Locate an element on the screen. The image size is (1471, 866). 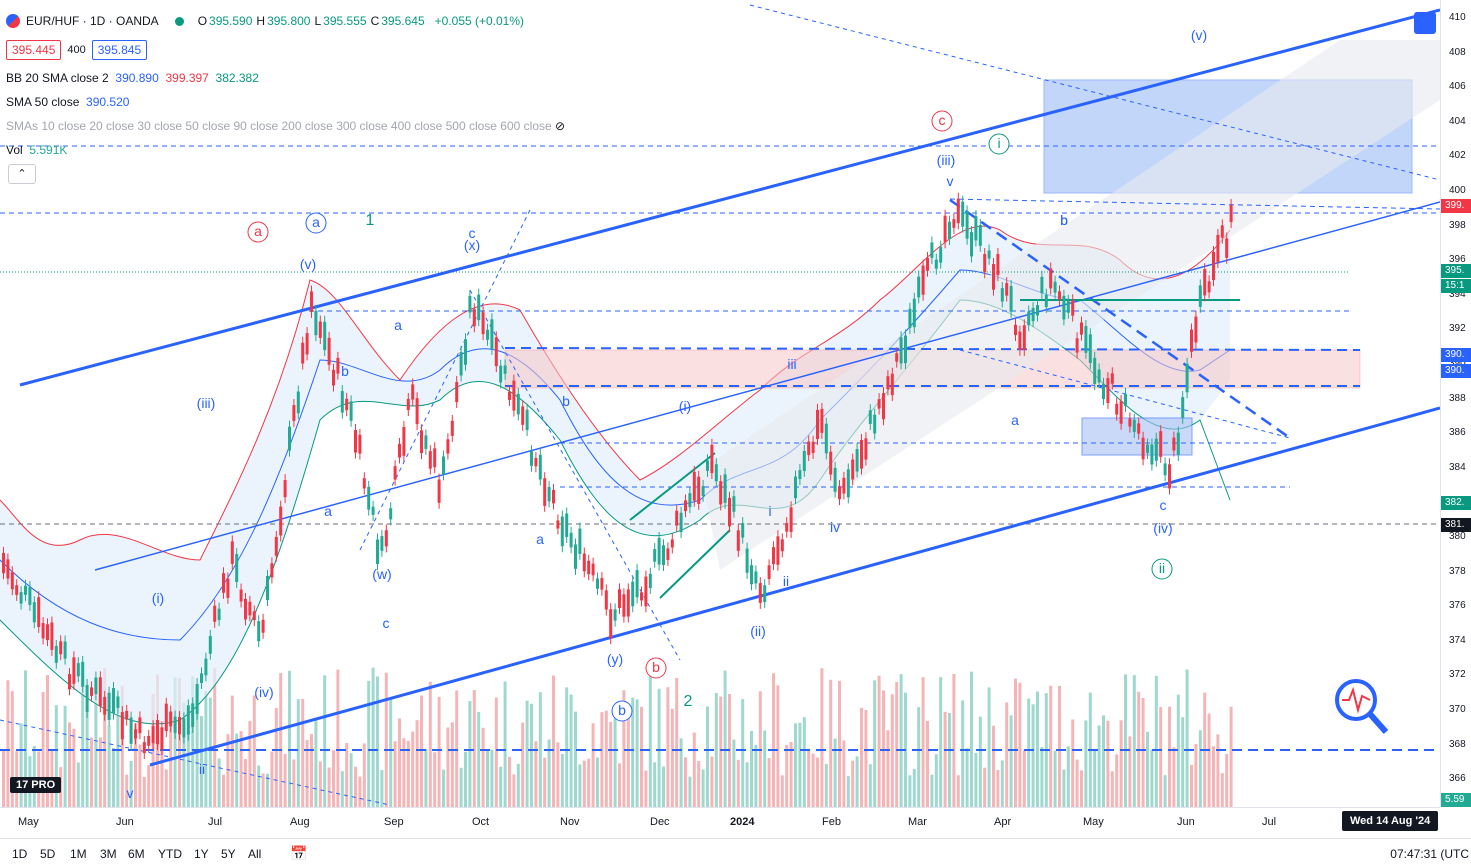
svg-text: b is located at coordinates (566, 401).